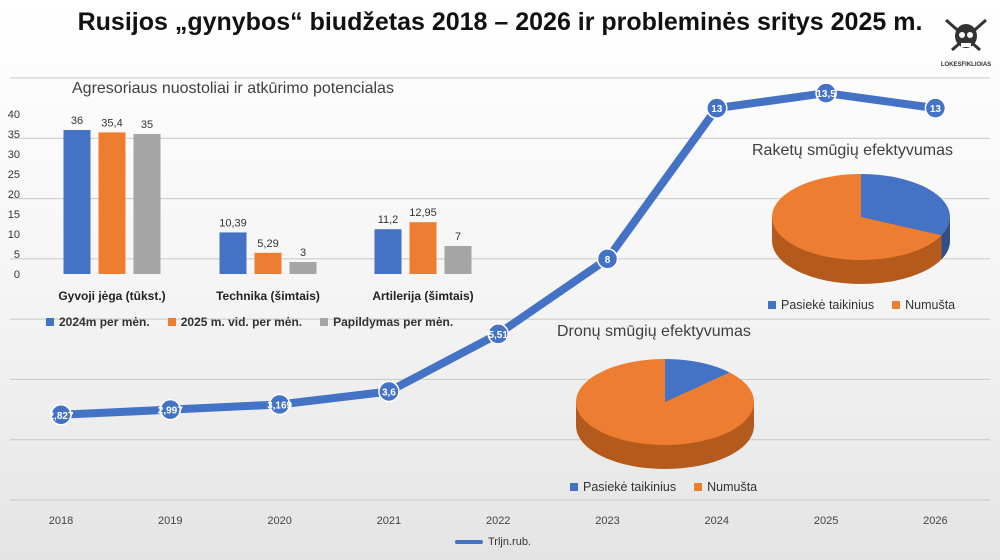 Image resolution: width=1000 pixels, height=560 pixels. I want to click on data-label: 8, so click(608, 260).